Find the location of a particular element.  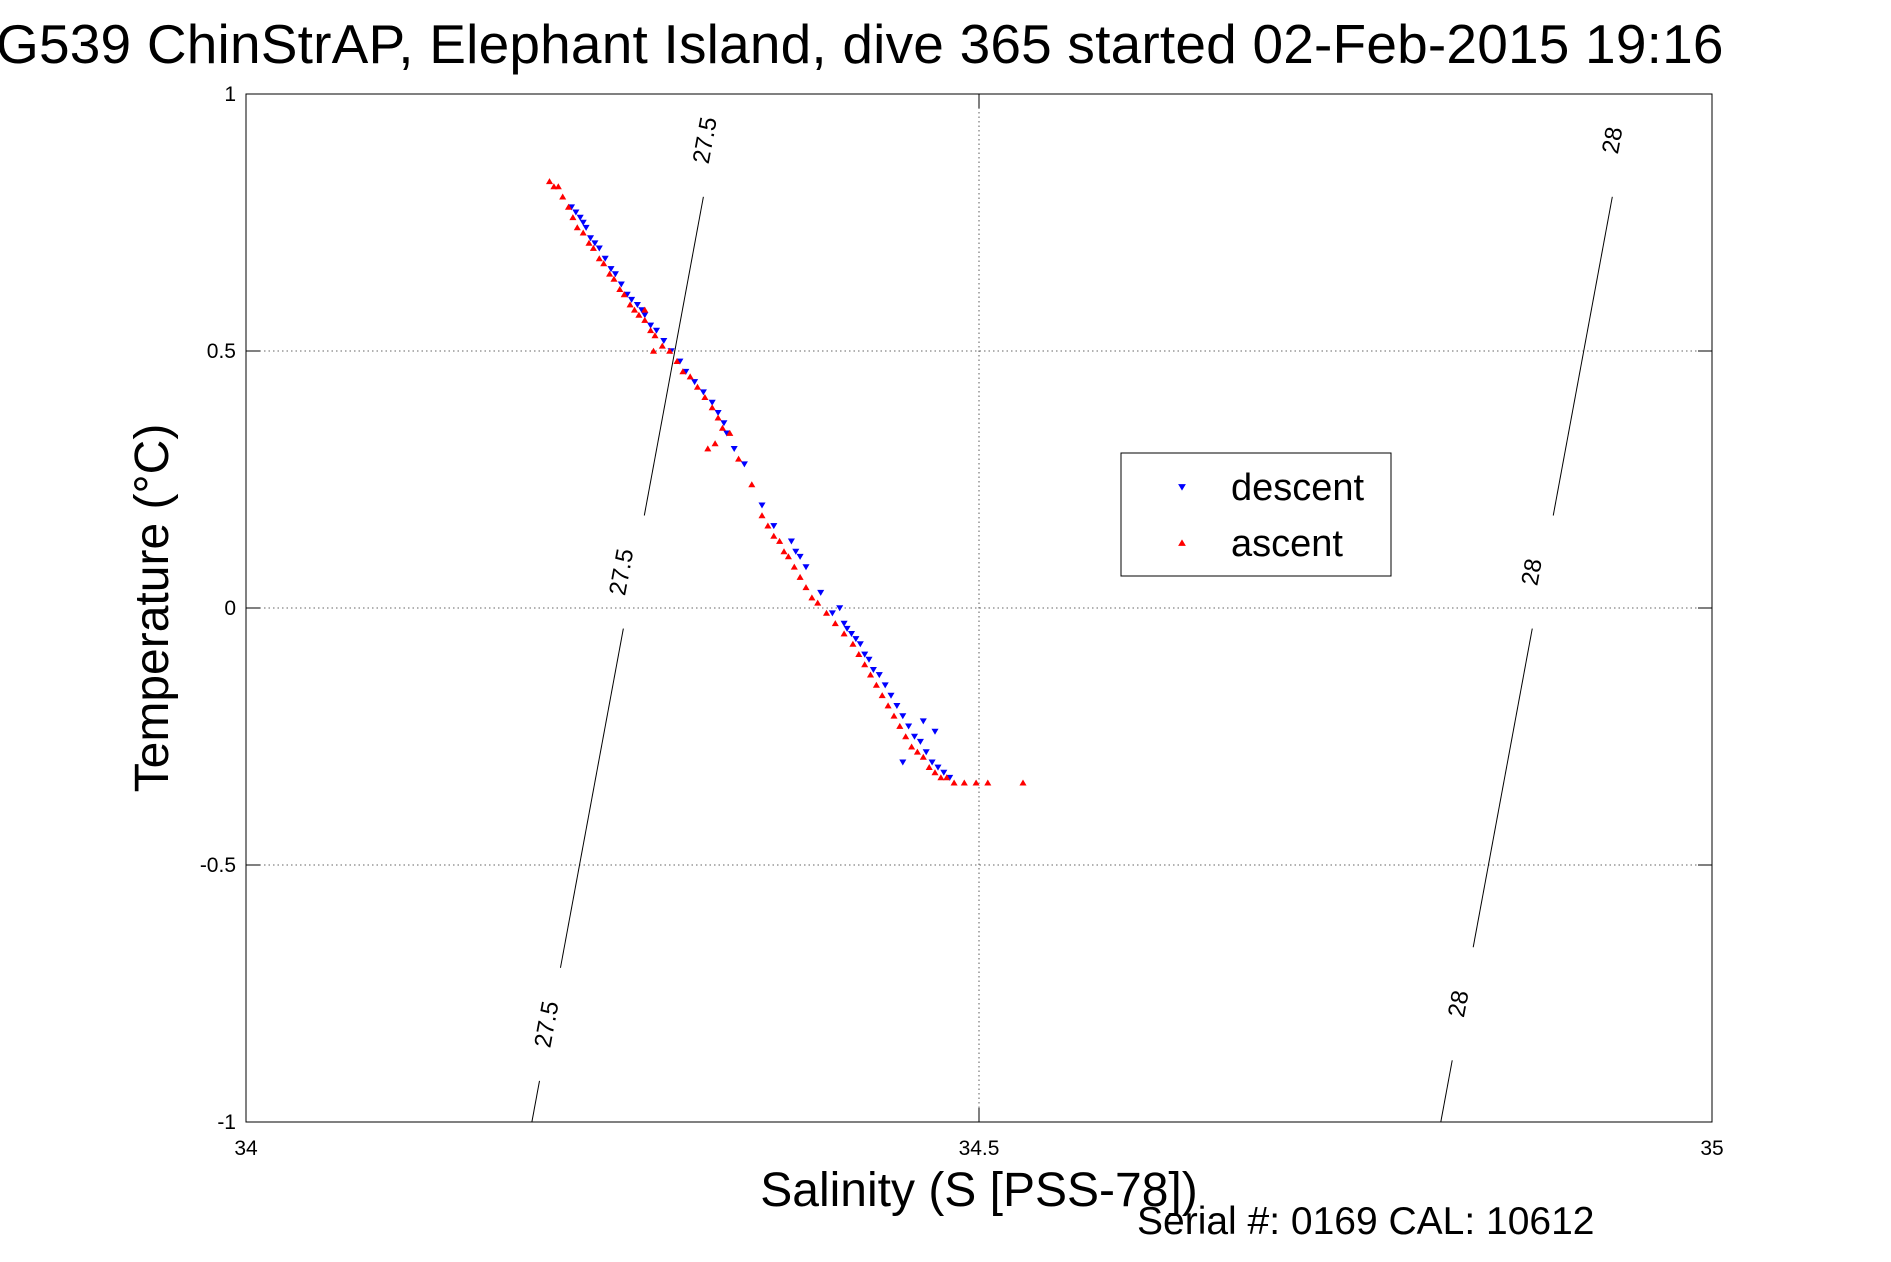

legend-entry-ascent: ascent is located at coordinates (1287, 544).